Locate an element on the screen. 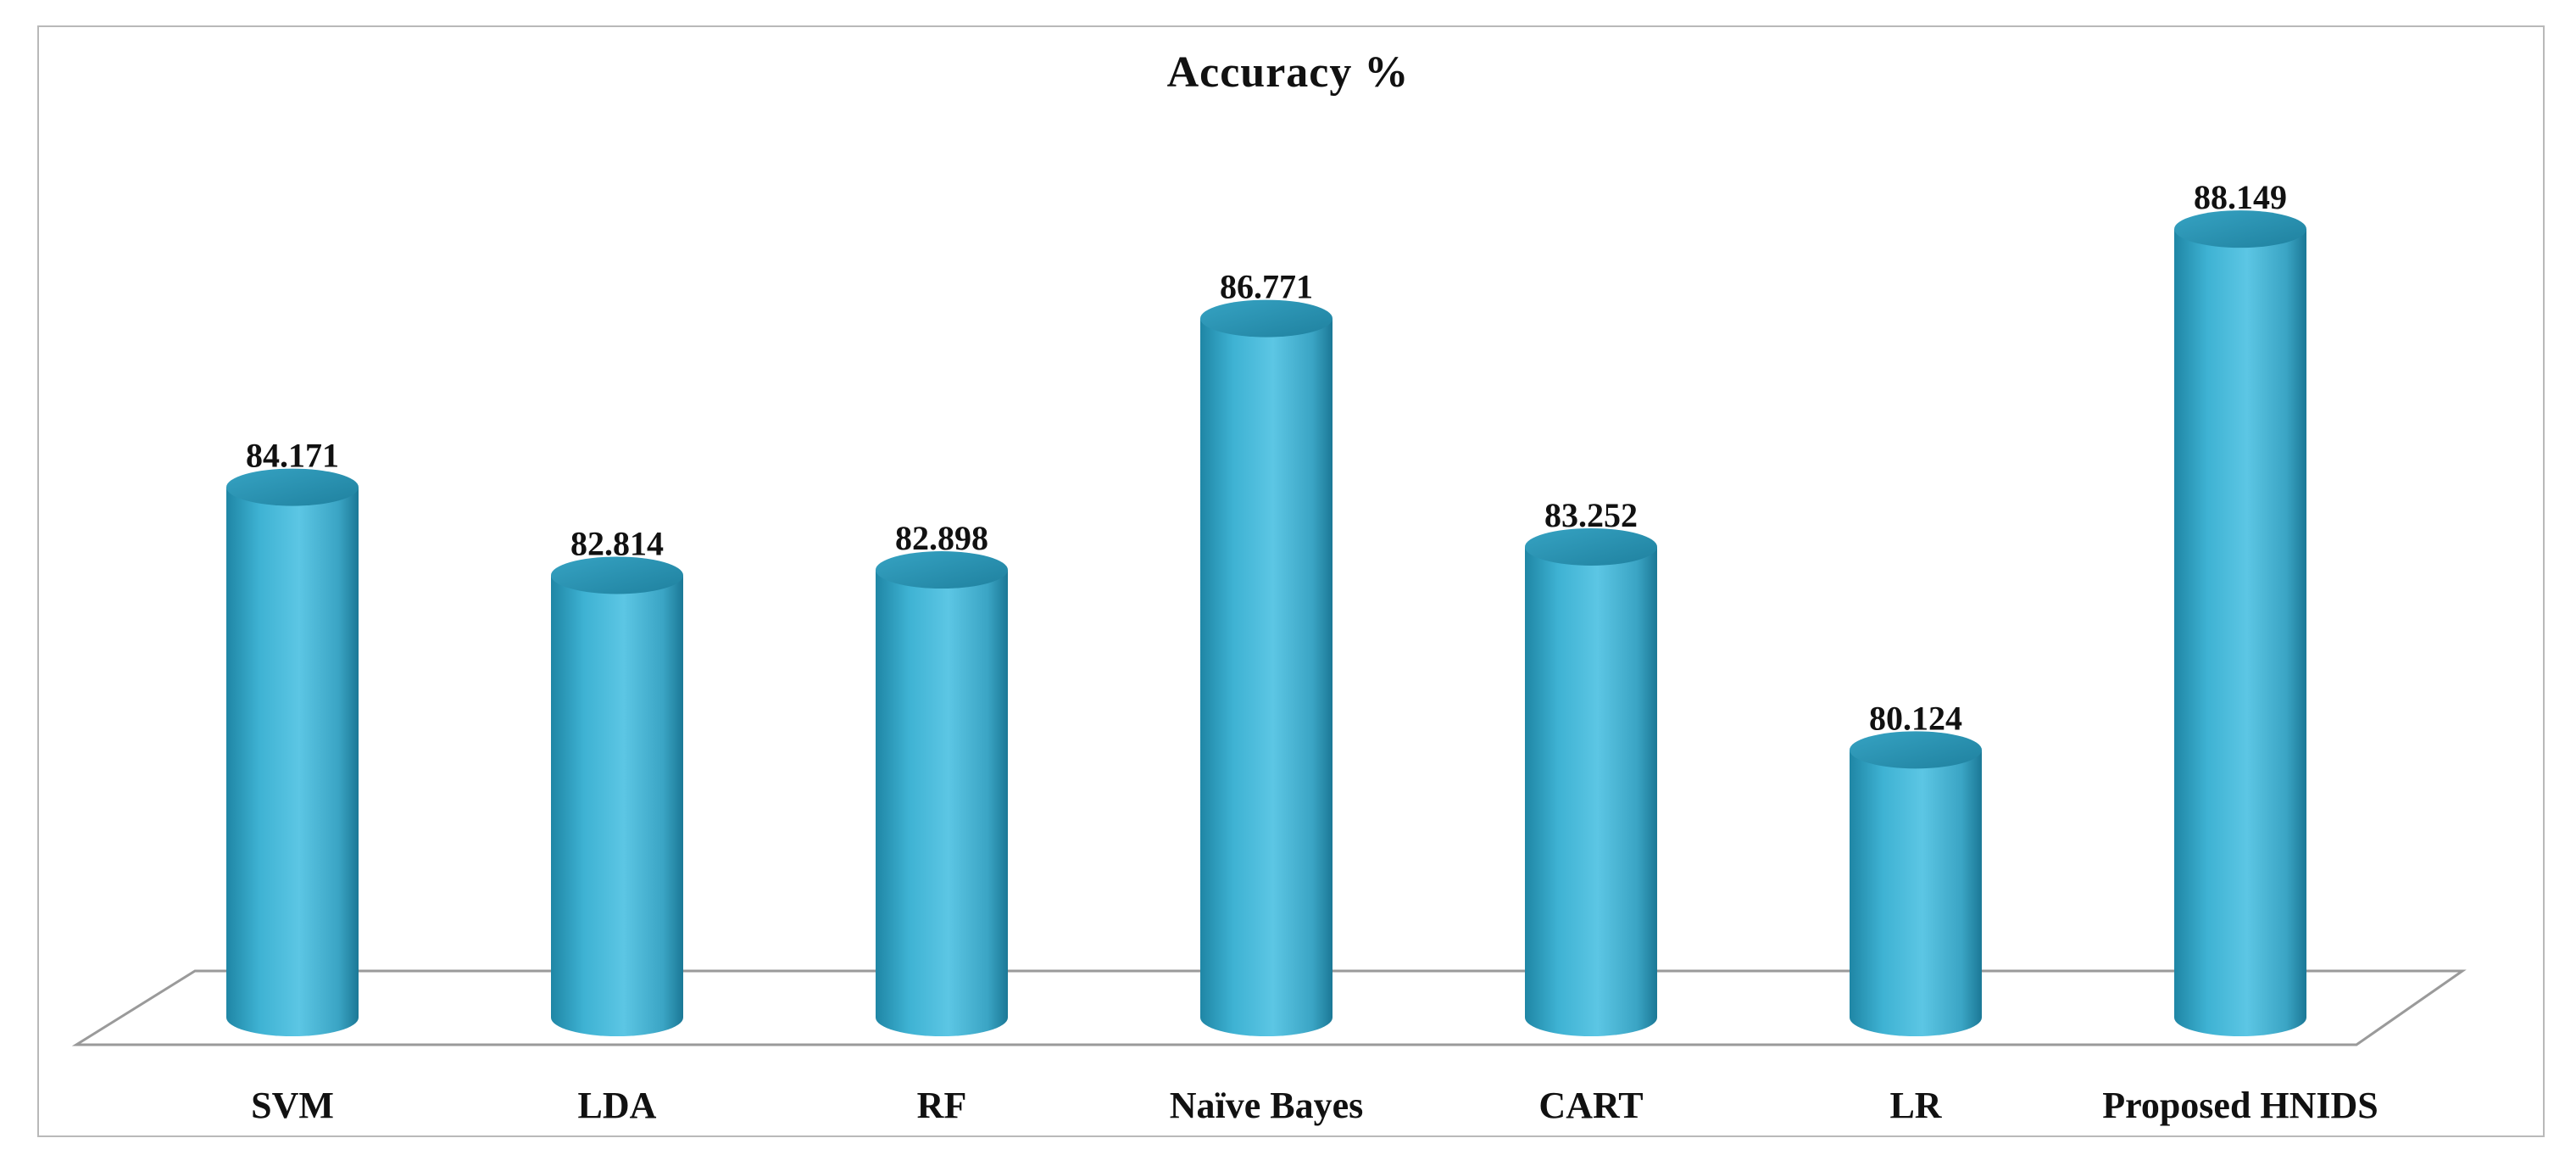 This screenshot has height=1166, width=2576. bar-cart is located at coordinates (1591, 781).